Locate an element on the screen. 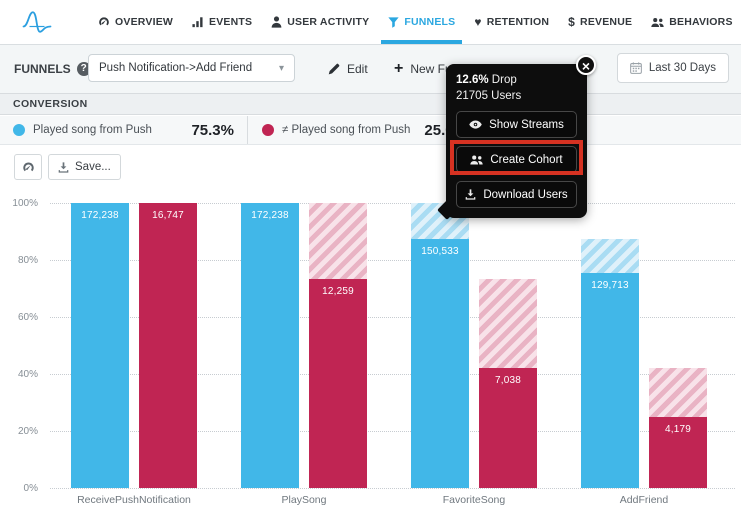 The width and height of the screenshot is (741, 518). legend-item-converted: Played song from Push 75.3% is located at coordinates (124, 130).